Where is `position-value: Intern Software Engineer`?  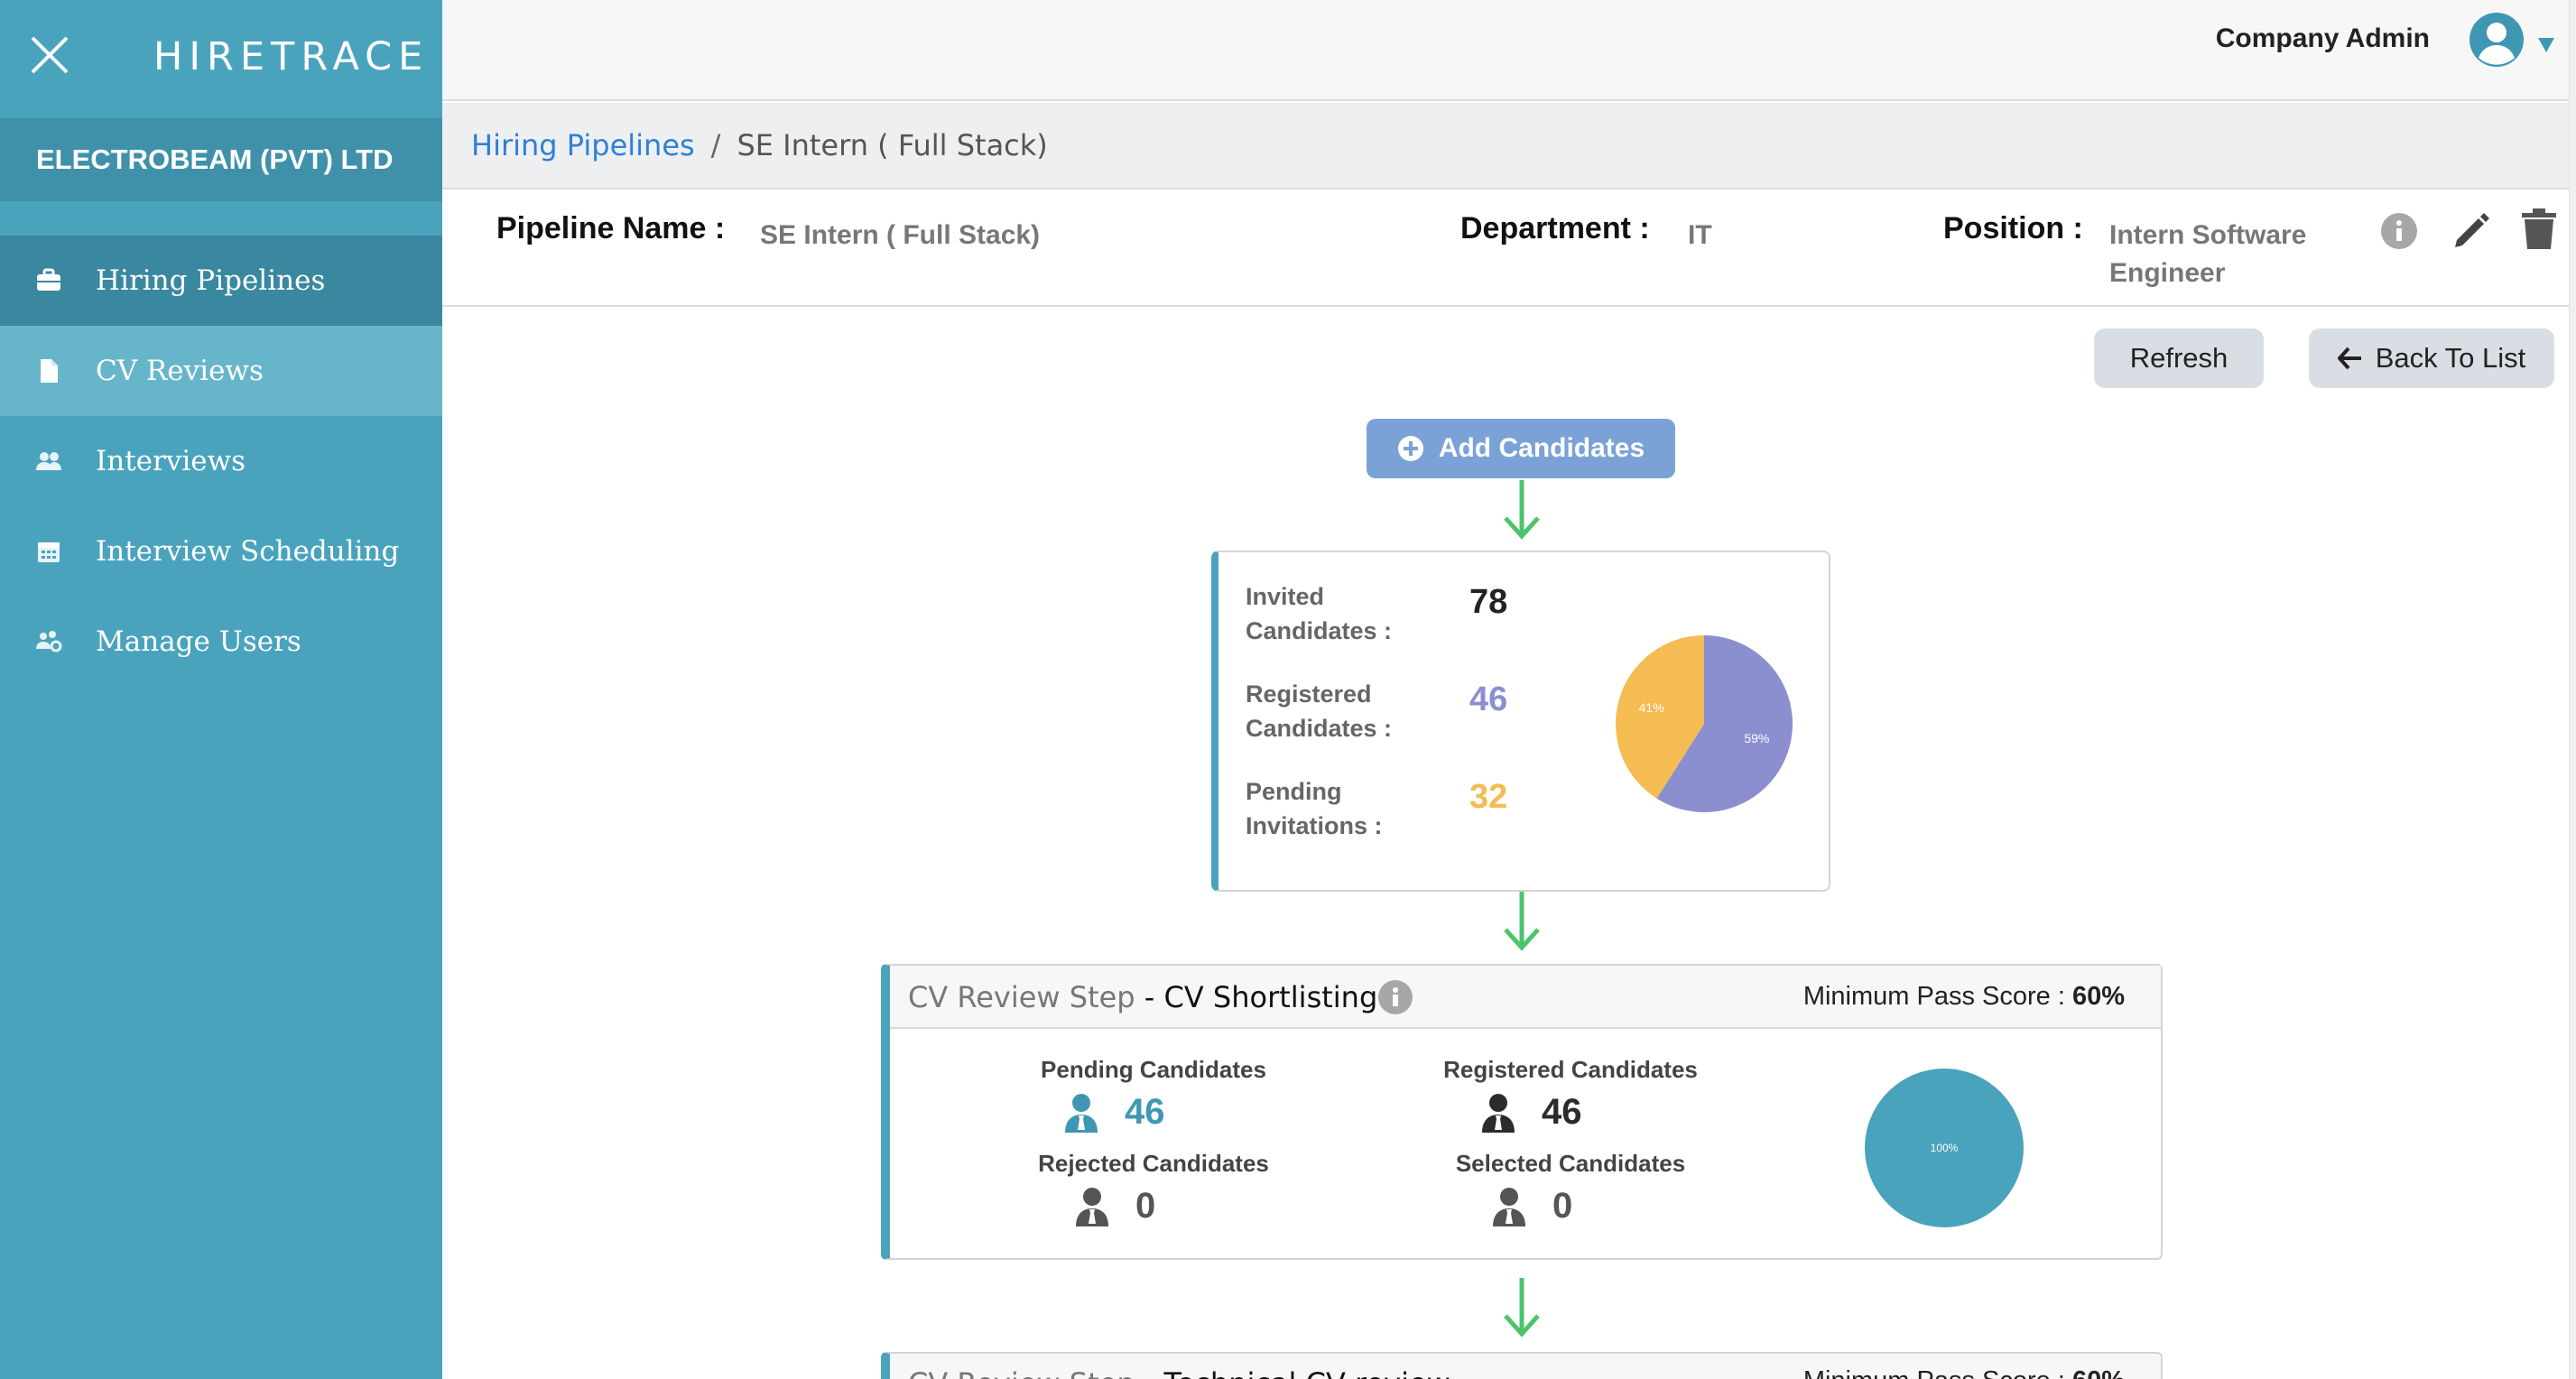
position-value: Intern Software Engineer is located at coordinates (2208, 254).